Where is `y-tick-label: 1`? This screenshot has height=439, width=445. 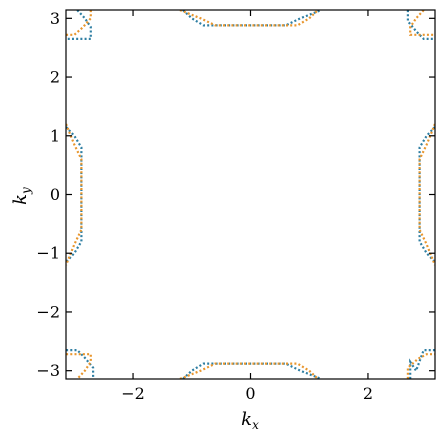 y-tick-label: 1 is located at coordinates (55, 135).